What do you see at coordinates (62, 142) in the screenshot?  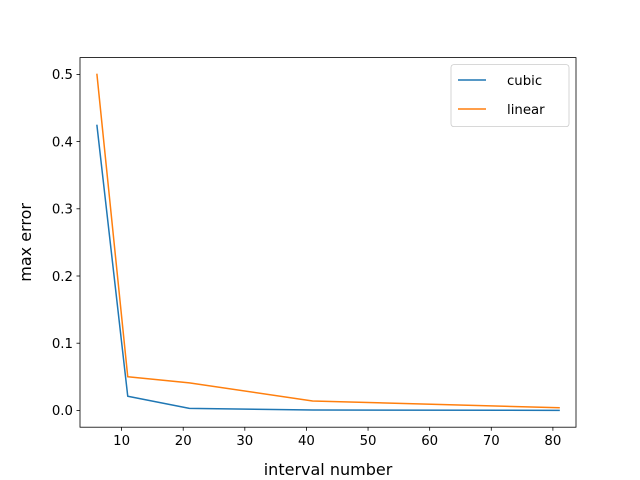 I see `y-tick-label: 0.4` at bounding box center [62, 142].